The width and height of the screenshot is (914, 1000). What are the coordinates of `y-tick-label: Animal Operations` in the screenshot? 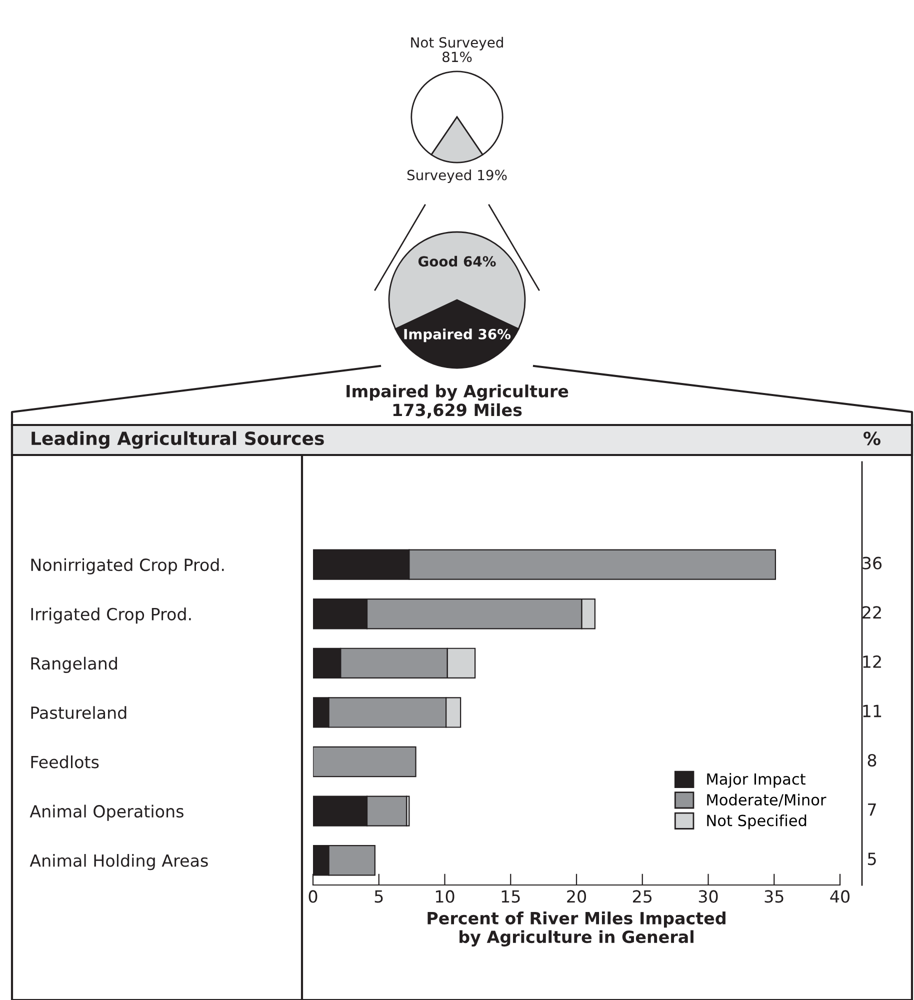 It's located at (107, 812).